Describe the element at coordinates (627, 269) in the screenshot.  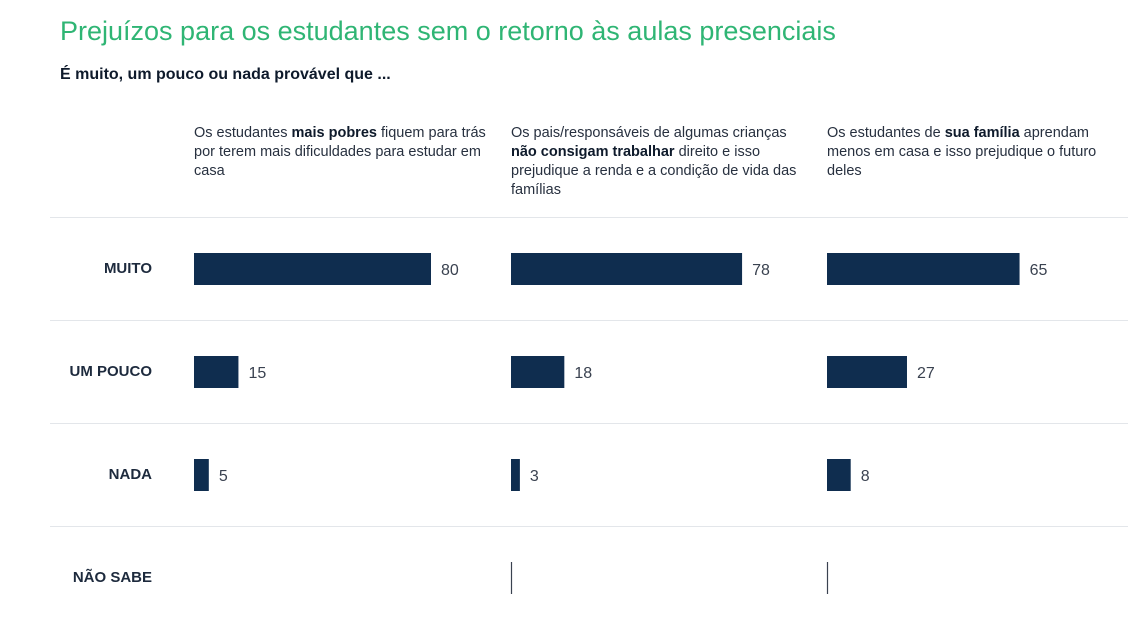
I see `bar-col2-muito` at that location.